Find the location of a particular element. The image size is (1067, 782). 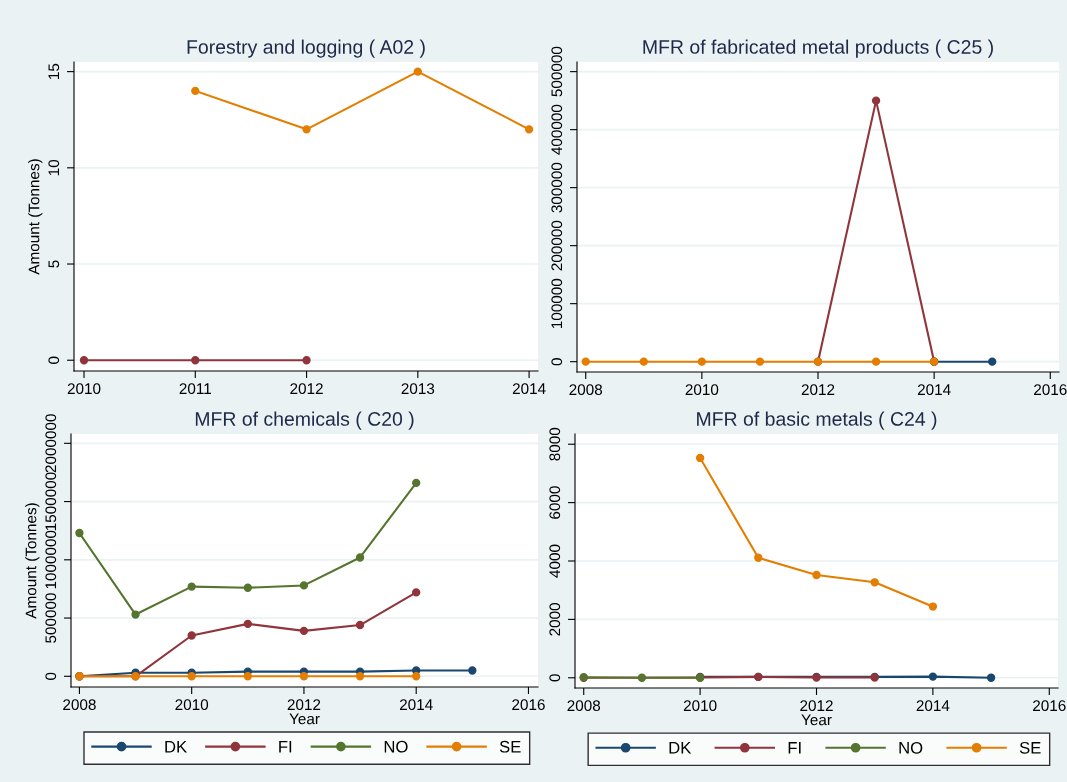

chart-title: MFR of chemicals ( C20 ) is located at coordinates (304, 420).